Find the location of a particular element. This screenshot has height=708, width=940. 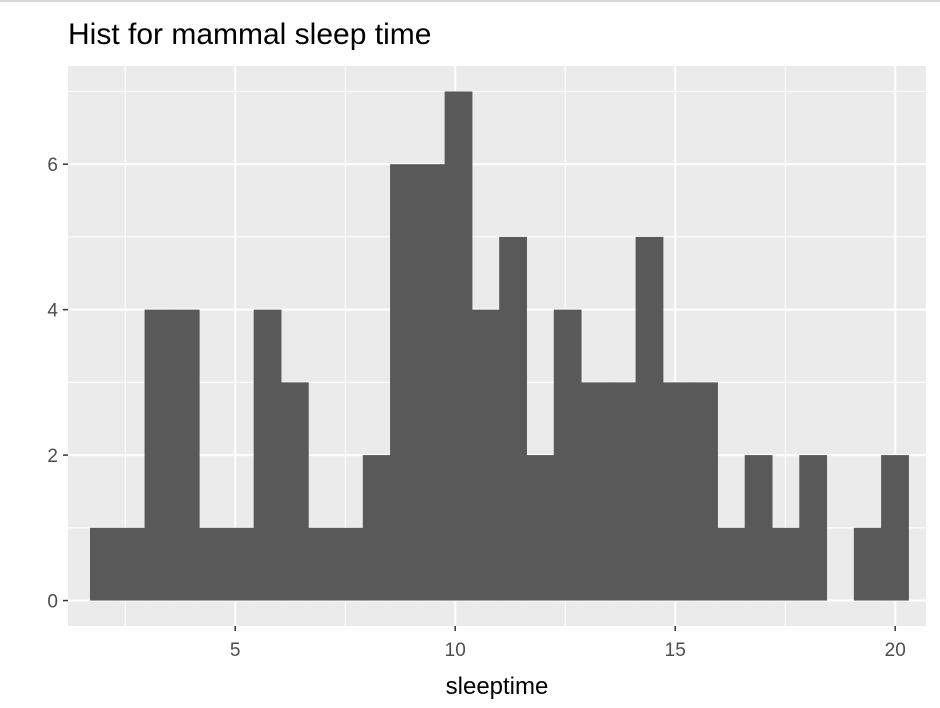

x-tick-label: 15 is located at coordinates (675, 650).